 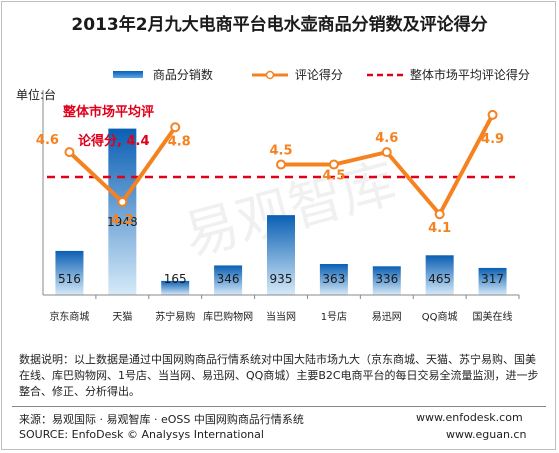 I want to click on footer-site-1: www.enfodesk.com, so click(x=469, y=417).